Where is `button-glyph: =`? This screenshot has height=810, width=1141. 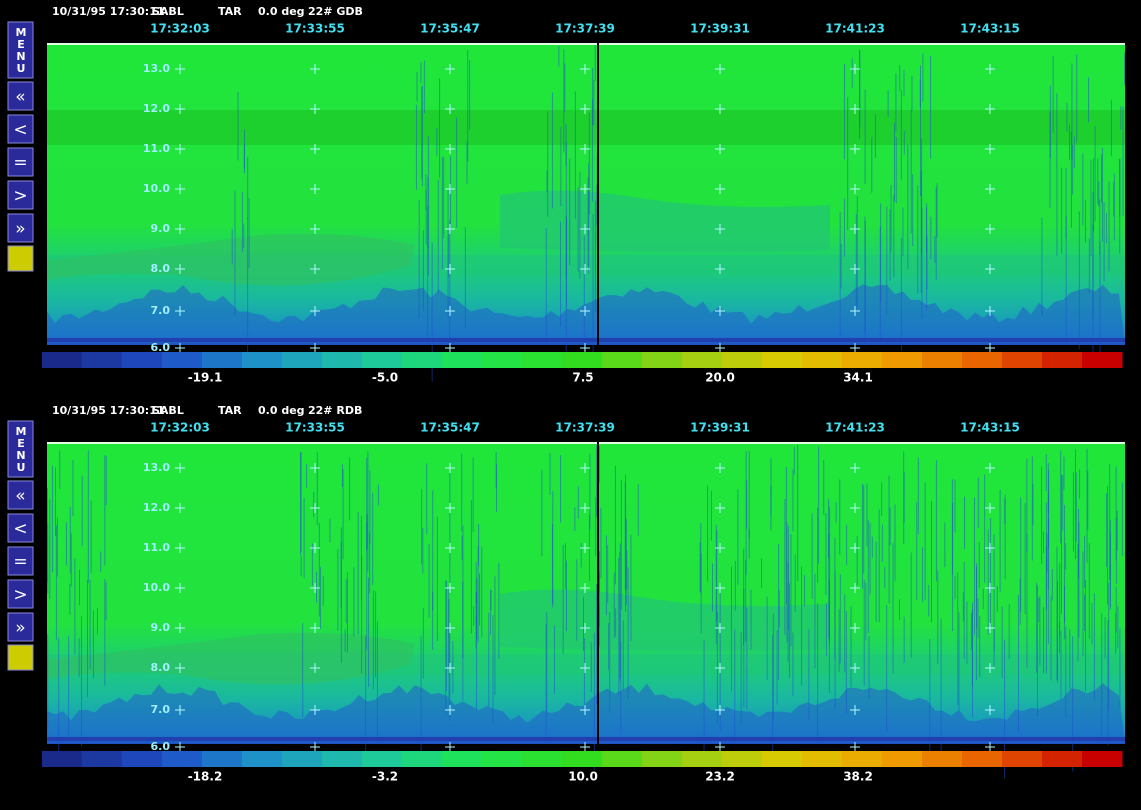
button-glyph: = is located at coordinates (20, 562).